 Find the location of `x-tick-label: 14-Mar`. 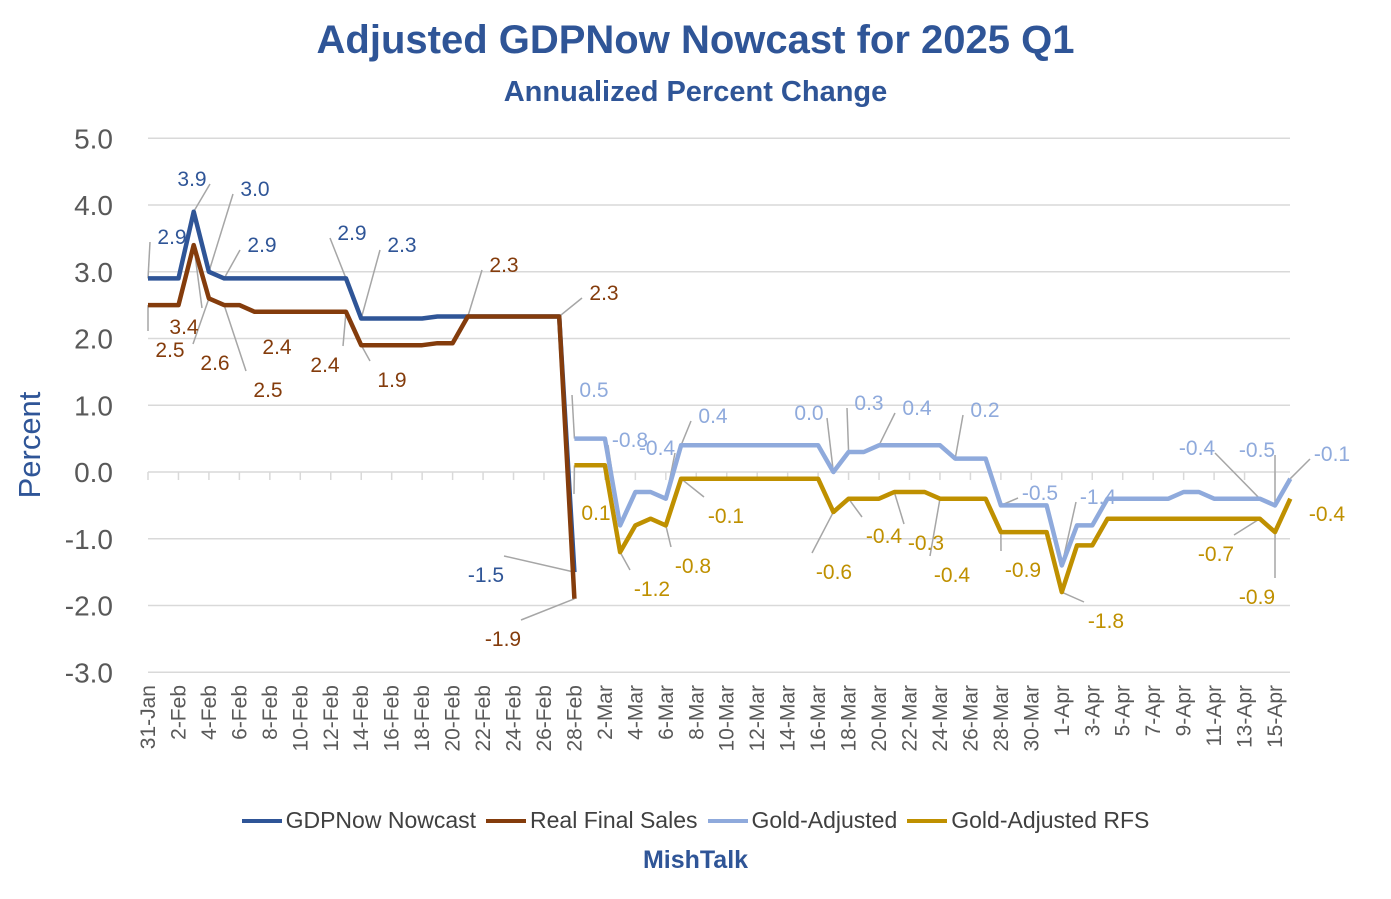

x-tick-label: 14-Mar is located at coordinates (788, 718).